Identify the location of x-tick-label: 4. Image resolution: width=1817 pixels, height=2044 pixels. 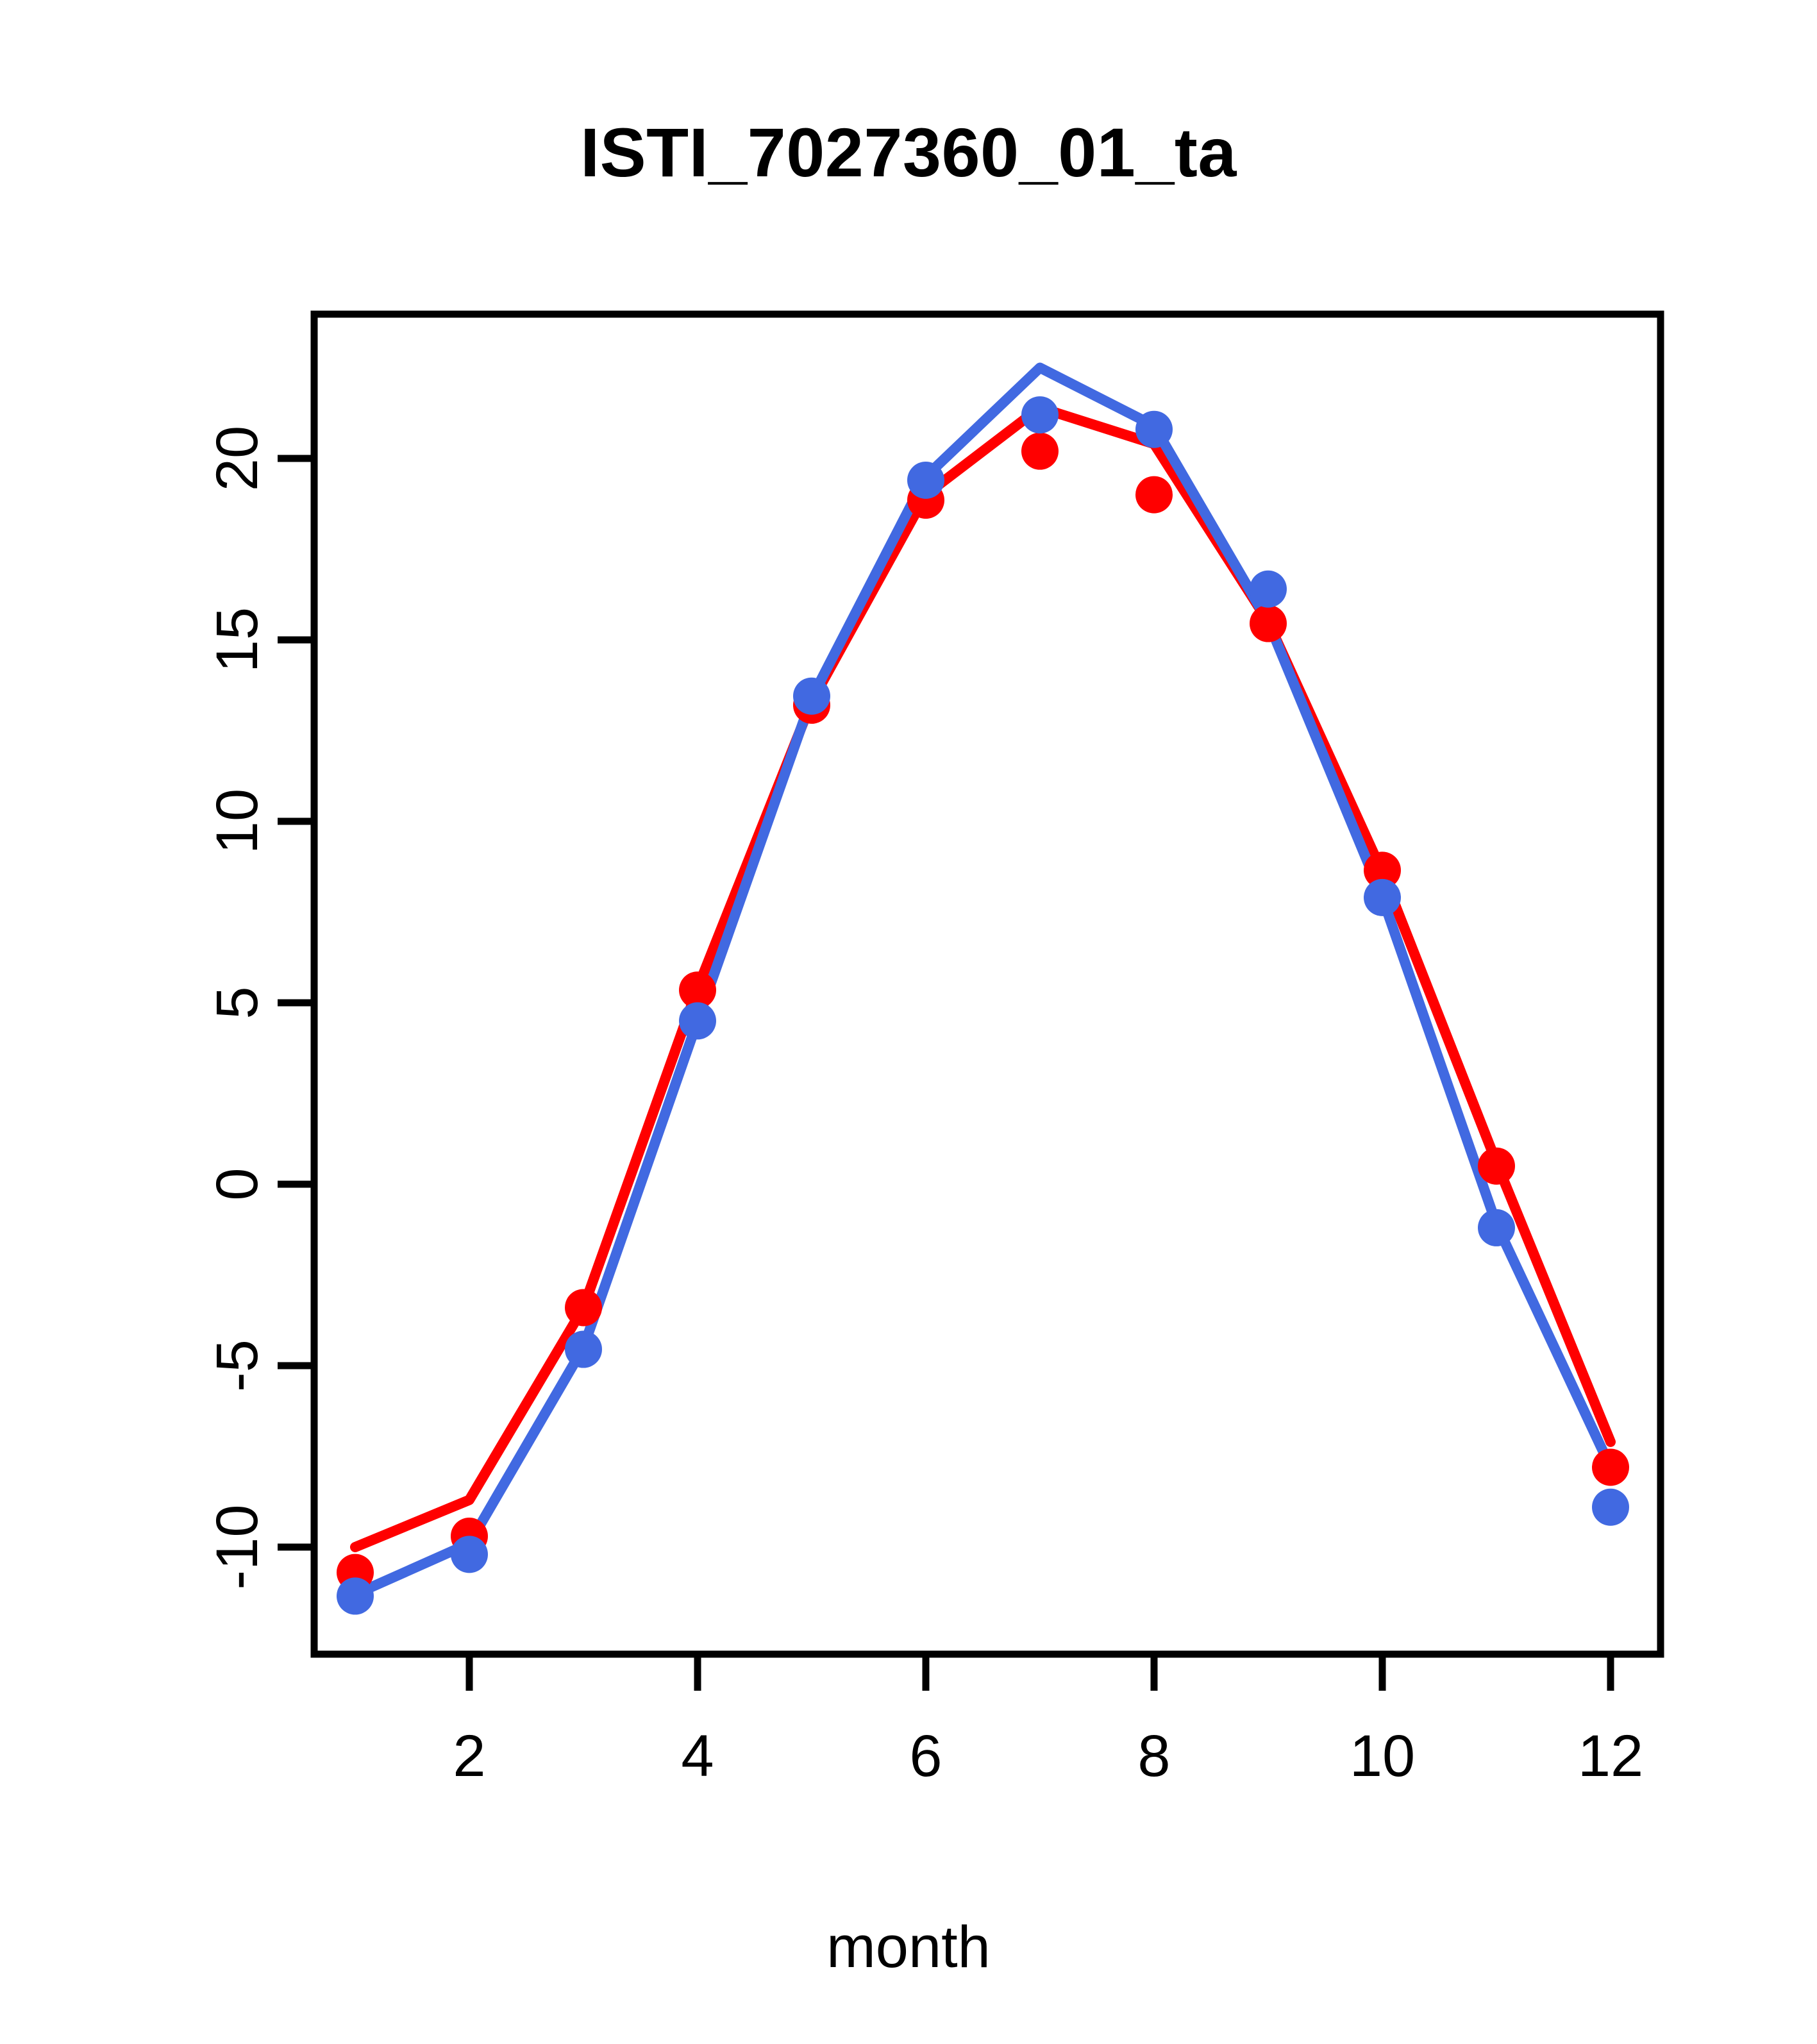
(698, 1756).